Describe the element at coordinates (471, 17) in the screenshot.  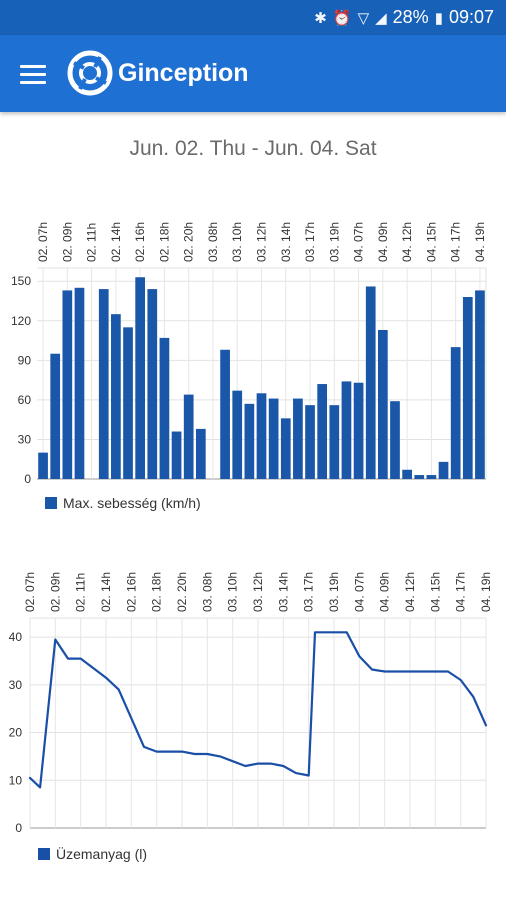
I see `clock: 09:07` at that location.